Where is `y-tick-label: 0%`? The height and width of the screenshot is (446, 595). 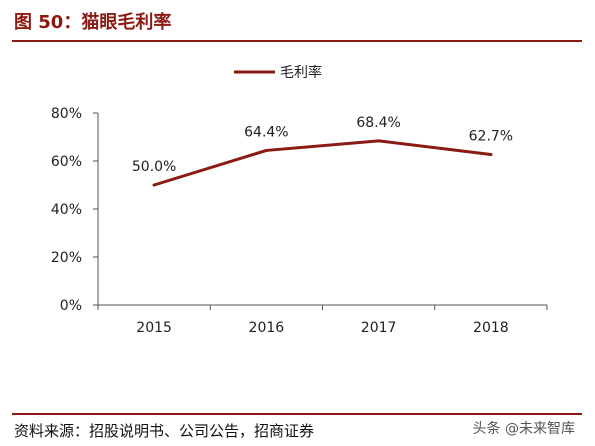
y-tick-label: 0% is located at coordinates (71, 306).